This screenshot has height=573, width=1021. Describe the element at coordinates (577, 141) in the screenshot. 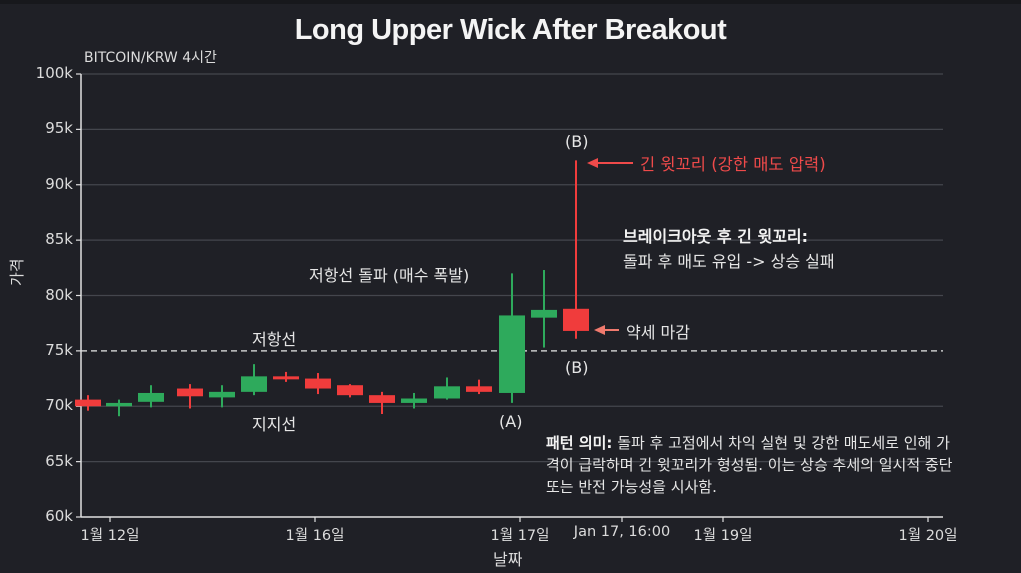

I see `label-b-top: (B)` at that location.